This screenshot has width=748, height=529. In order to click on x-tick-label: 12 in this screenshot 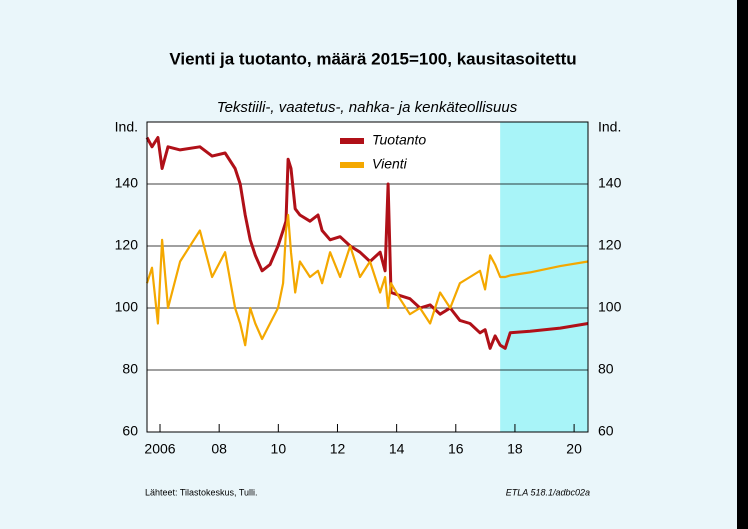, I will do `click(338, 449)`.